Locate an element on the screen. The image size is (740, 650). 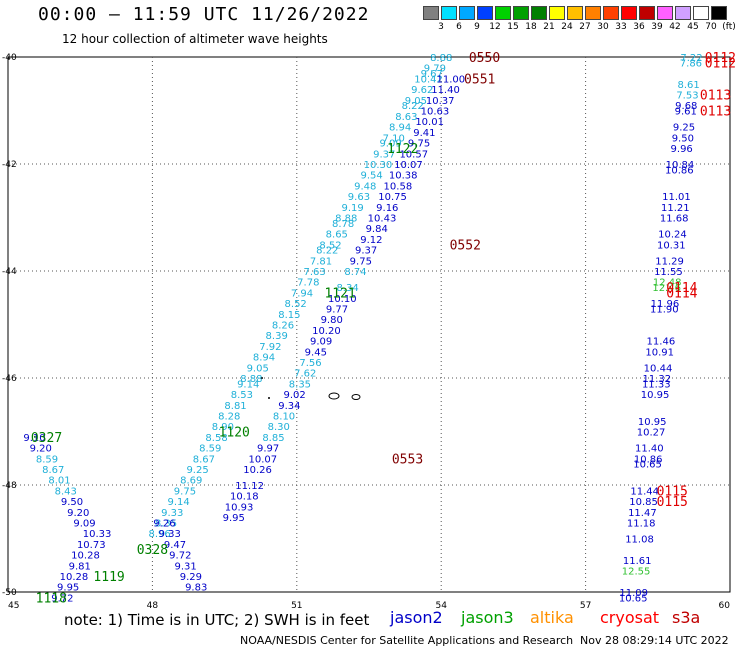
pass-time-label: 1120 is located at coordinates (234, 433).